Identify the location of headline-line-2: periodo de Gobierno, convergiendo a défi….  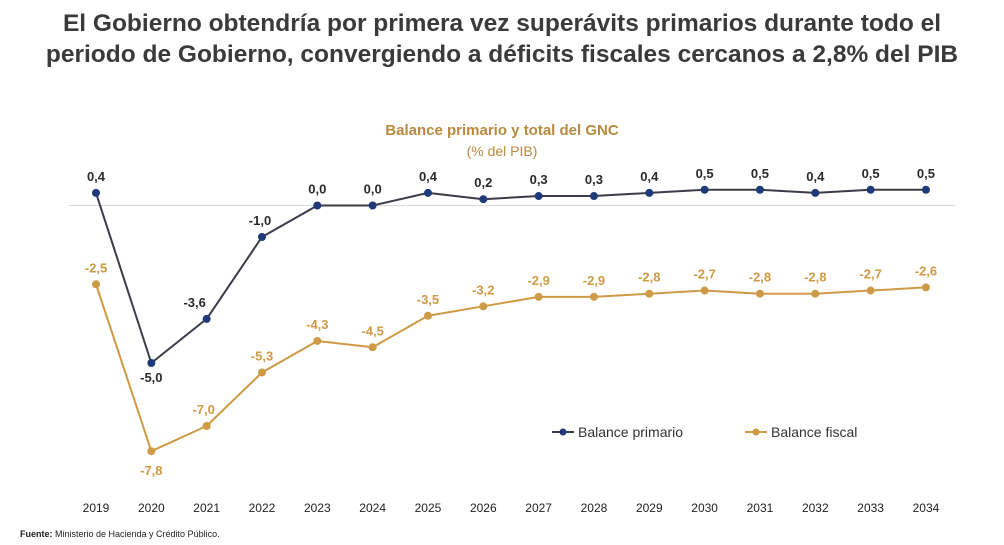
(502, 54).